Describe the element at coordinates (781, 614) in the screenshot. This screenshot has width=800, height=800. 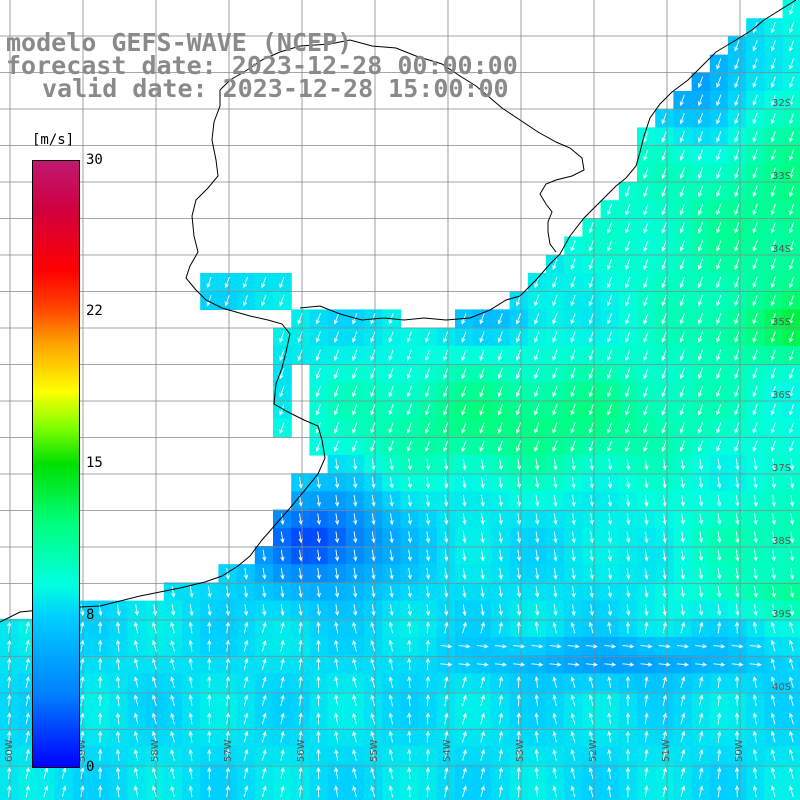
I see `latitude-label: 39S` at that location.